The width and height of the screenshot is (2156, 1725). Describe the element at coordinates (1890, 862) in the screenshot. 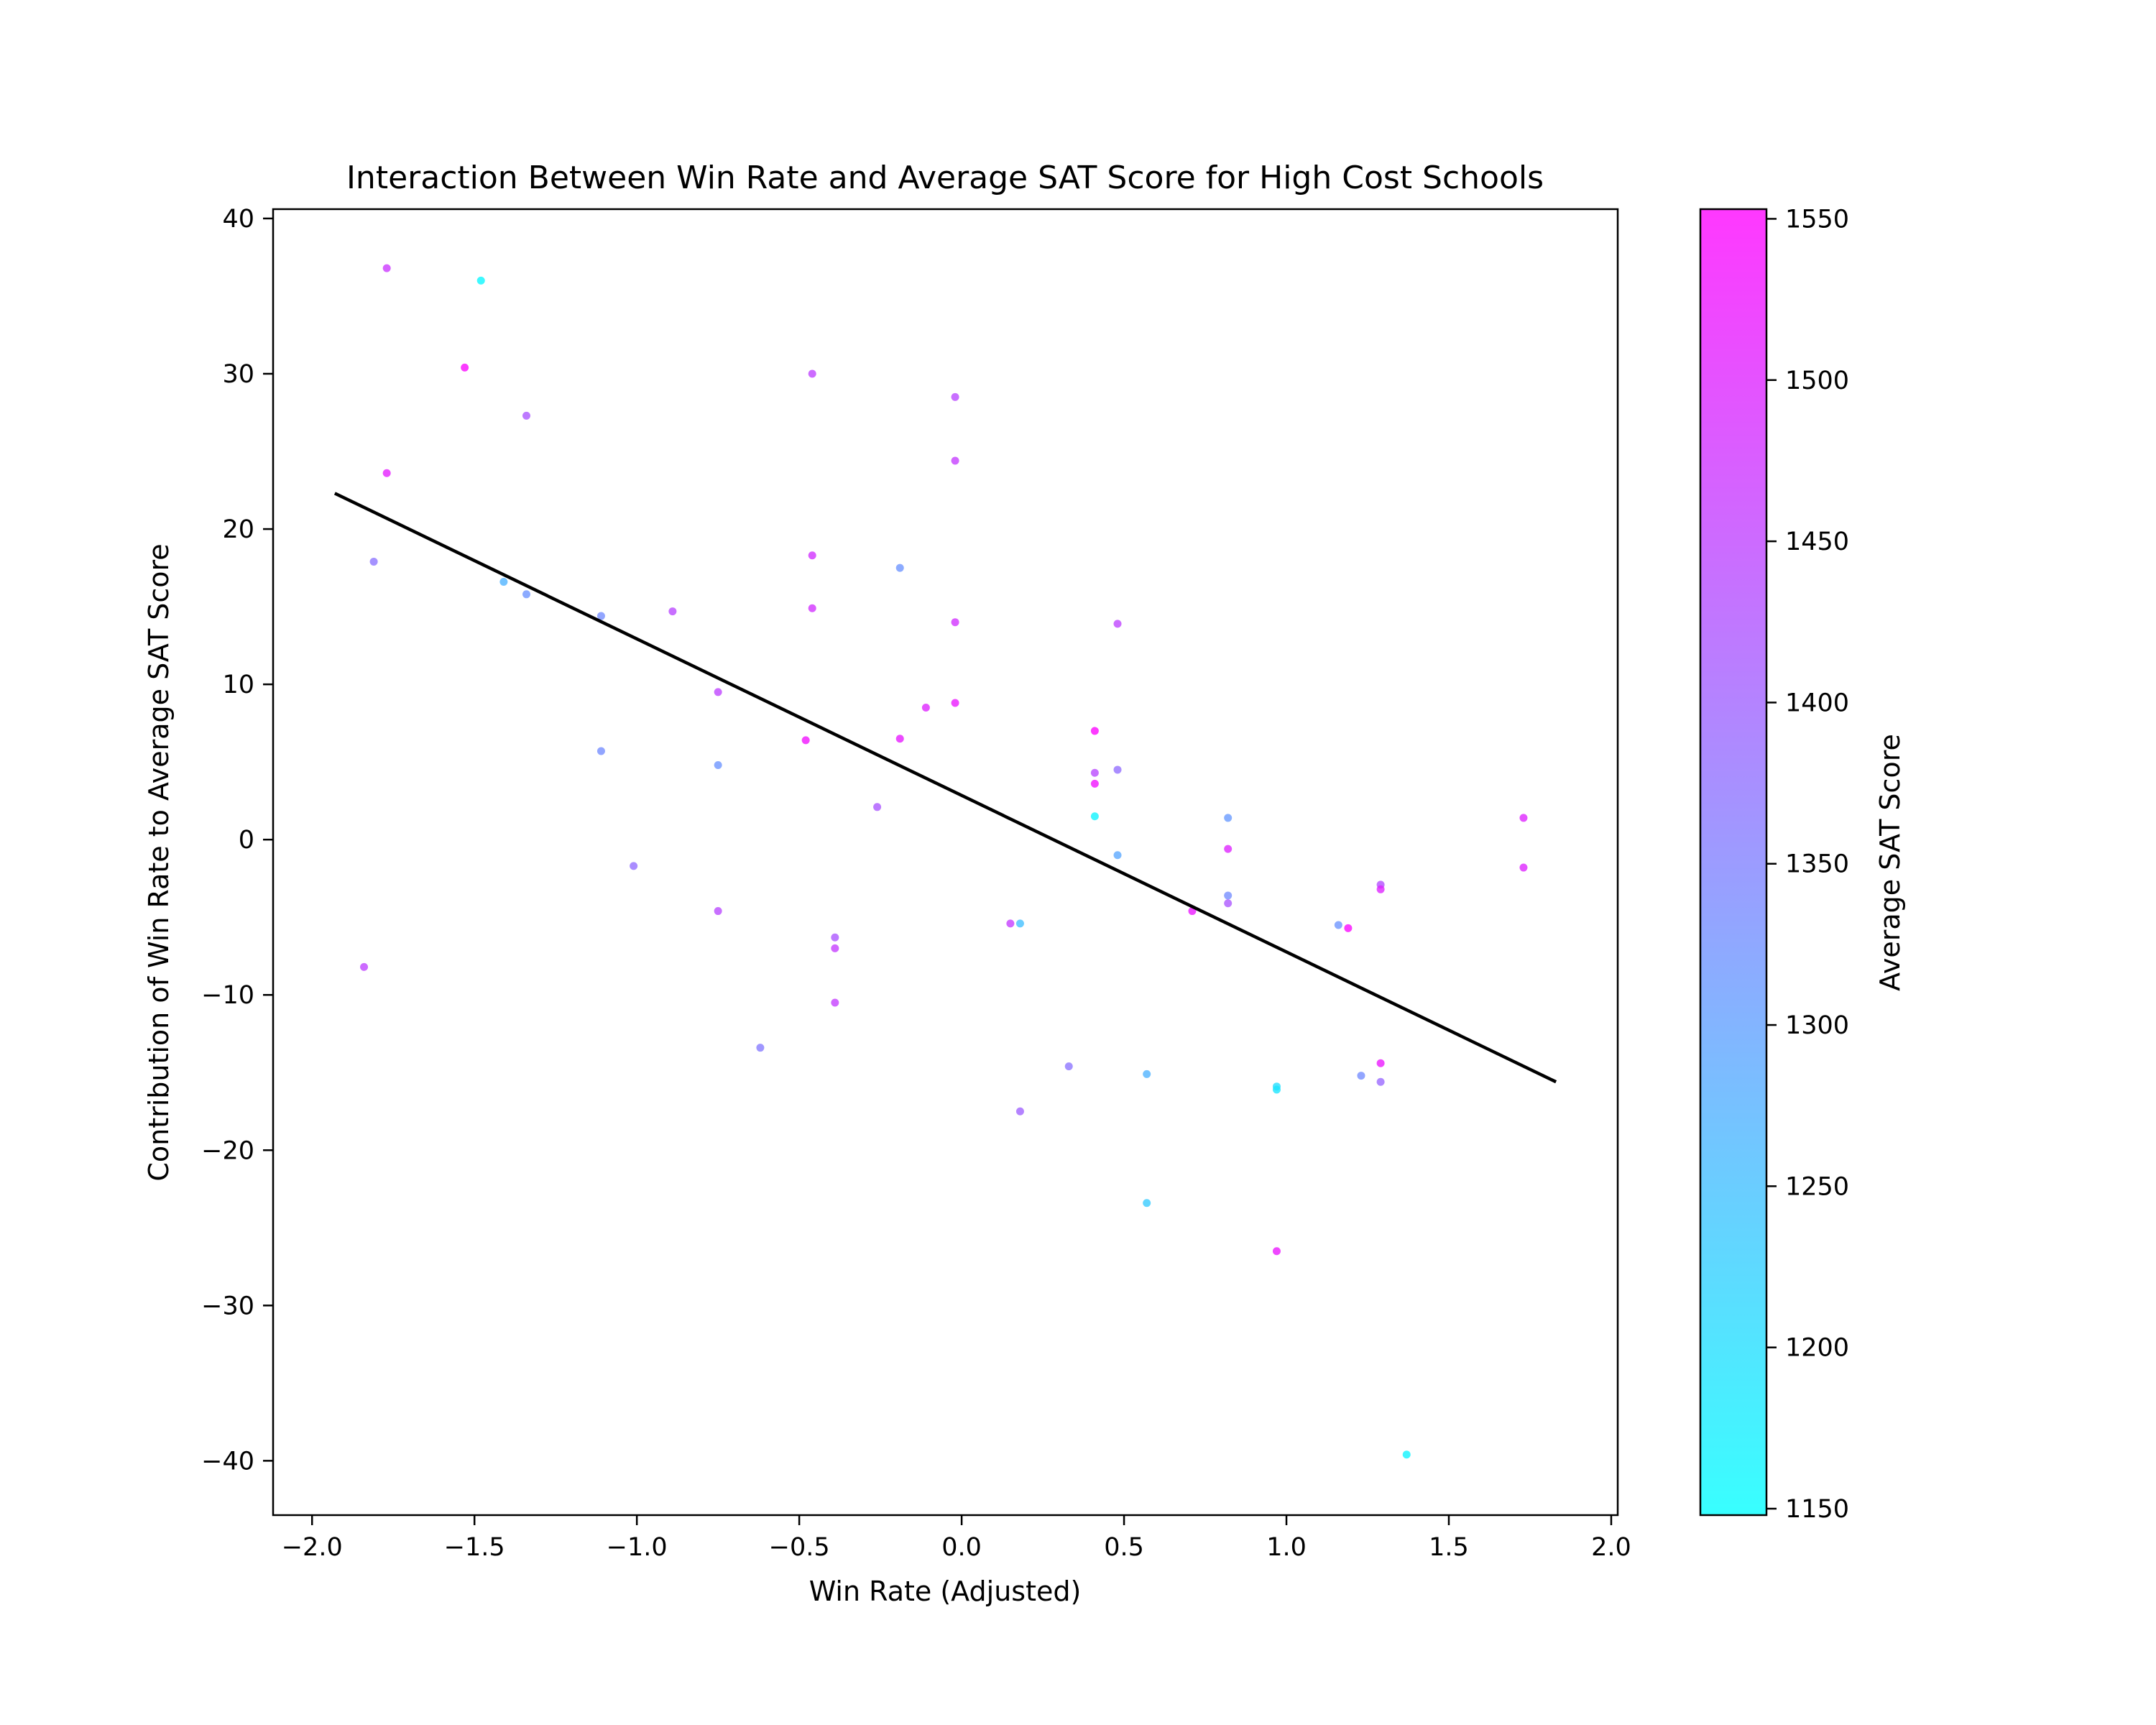

I see `colorbar-label: Average SAT Score` at that location.